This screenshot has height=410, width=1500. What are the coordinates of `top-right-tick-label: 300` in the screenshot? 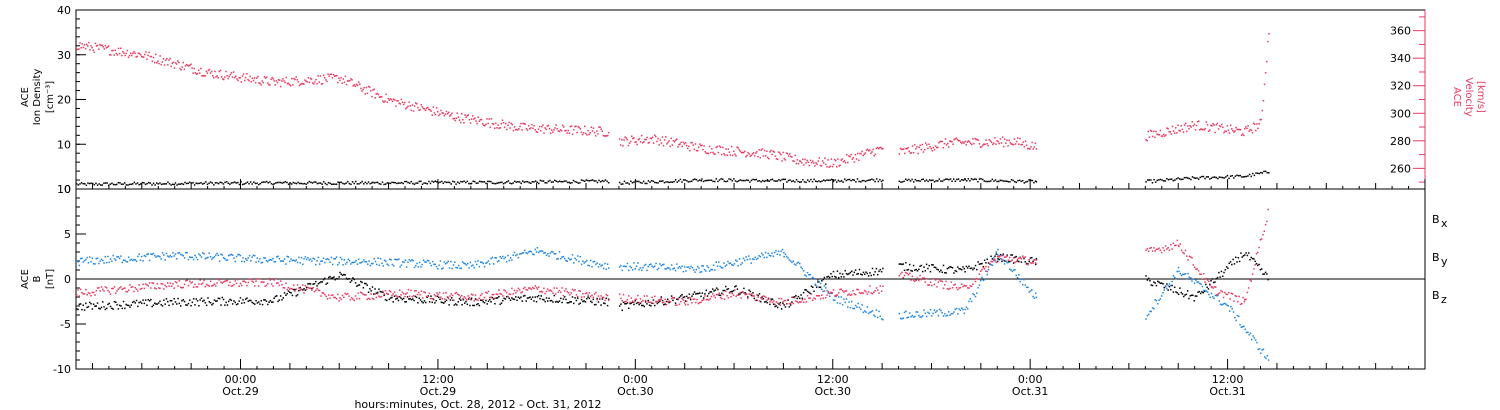 It's located at (1400, 113).